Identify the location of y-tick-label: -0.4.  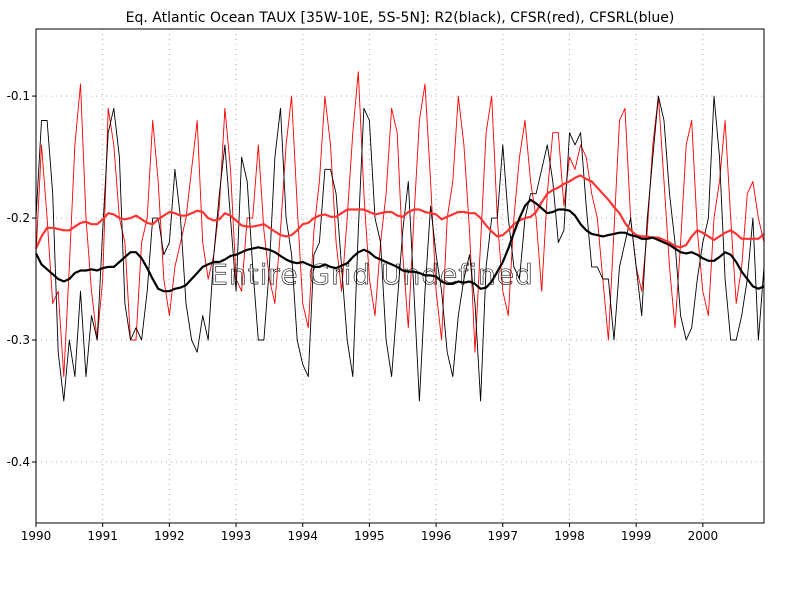
(18, 462).